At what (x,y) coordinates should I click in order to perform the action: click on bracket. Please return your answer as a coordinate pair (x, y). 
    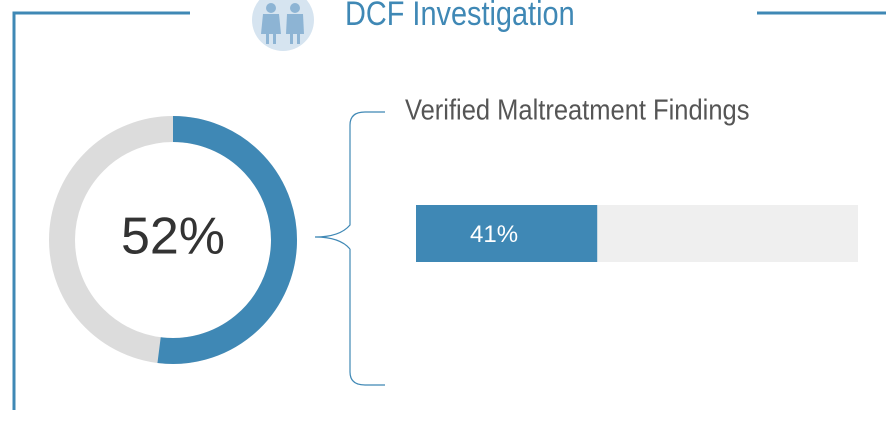
    Looking at the image, I should click on (349, 248).